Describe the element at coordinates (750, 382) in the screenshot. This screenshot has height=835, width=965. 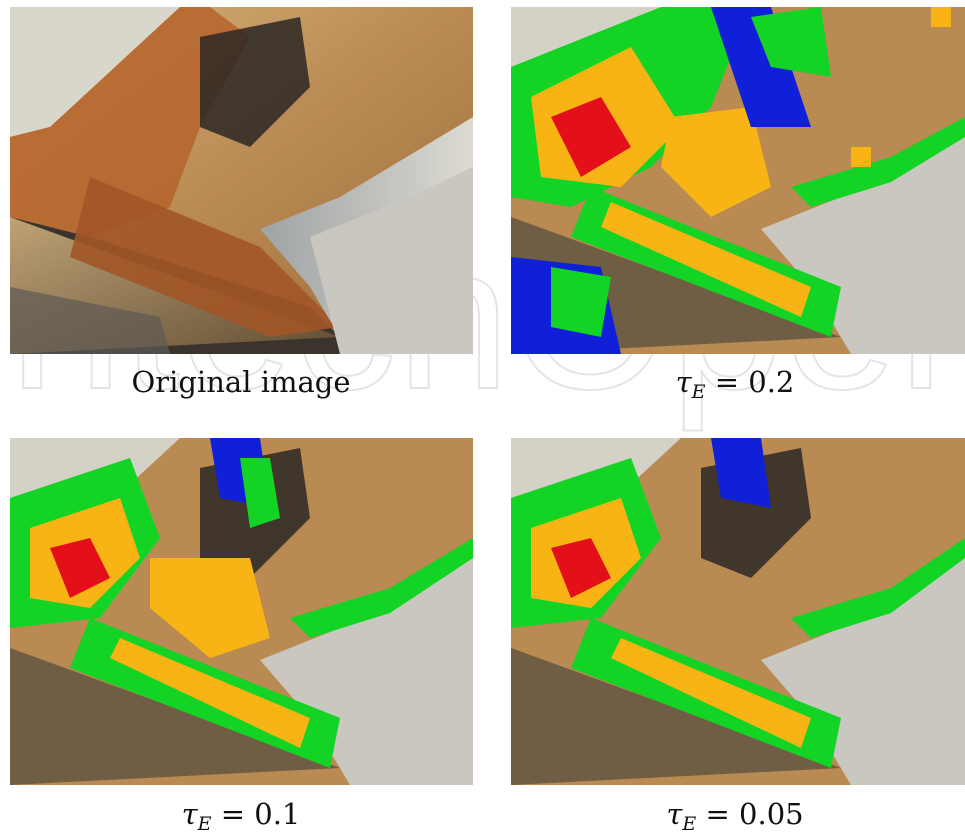
I see `tau-value: = 0.2` at that location.